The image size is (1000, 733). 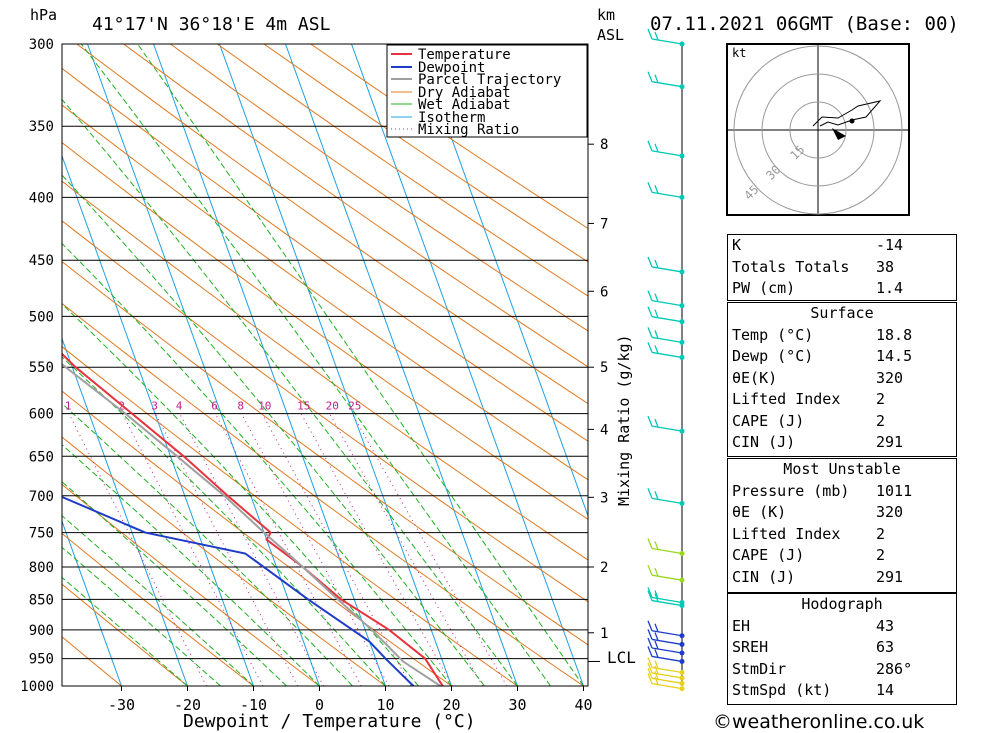 I want to click on most-unstable-title: Most Unstable, so click(x=842, y=469).